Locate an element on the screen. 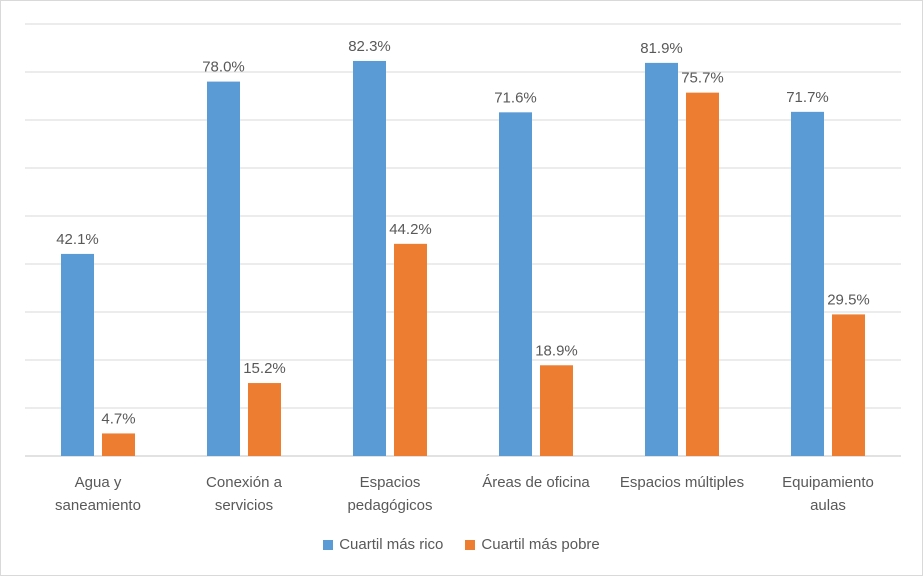  data-label: 75.7% is located at coordinates (702, 78).